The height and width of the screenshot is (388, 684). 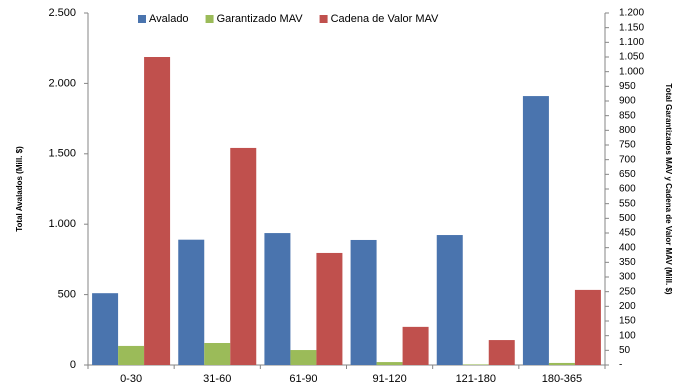 What do you see at coordinates (19, 189) in the screenshot?
I see `y-axis-title: Total Avalados (Mill. $)` at bounding box center [19, 189].